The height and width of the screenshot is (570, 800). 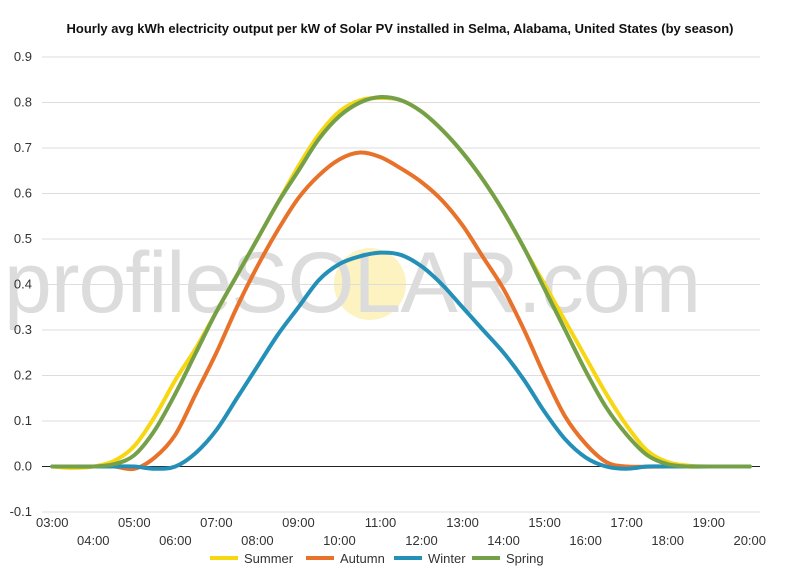 I want to click on x-tick-label: 03:00, so click(x=52, y=522).